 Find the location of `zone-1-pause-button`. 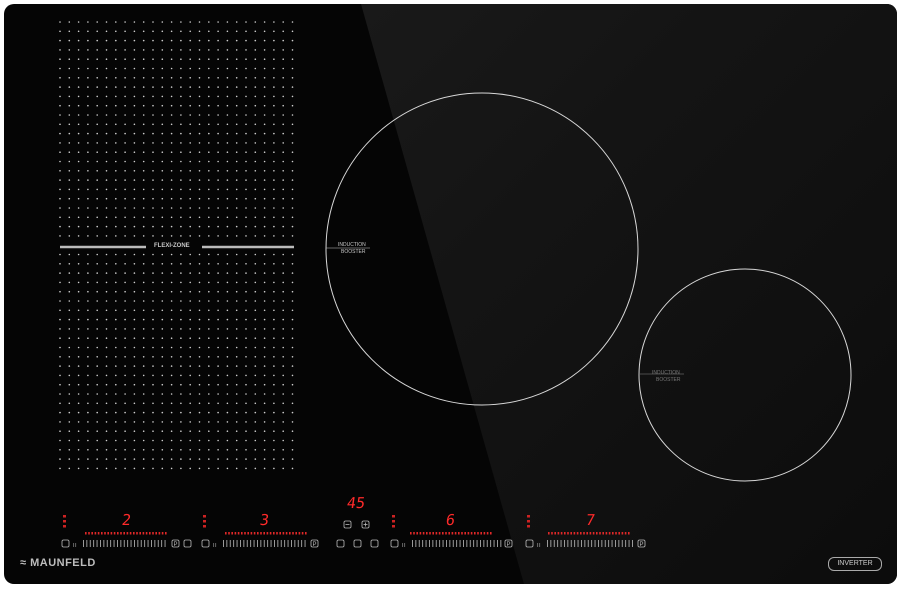

zone-1-pause-button is located at coordinates (175, 543).